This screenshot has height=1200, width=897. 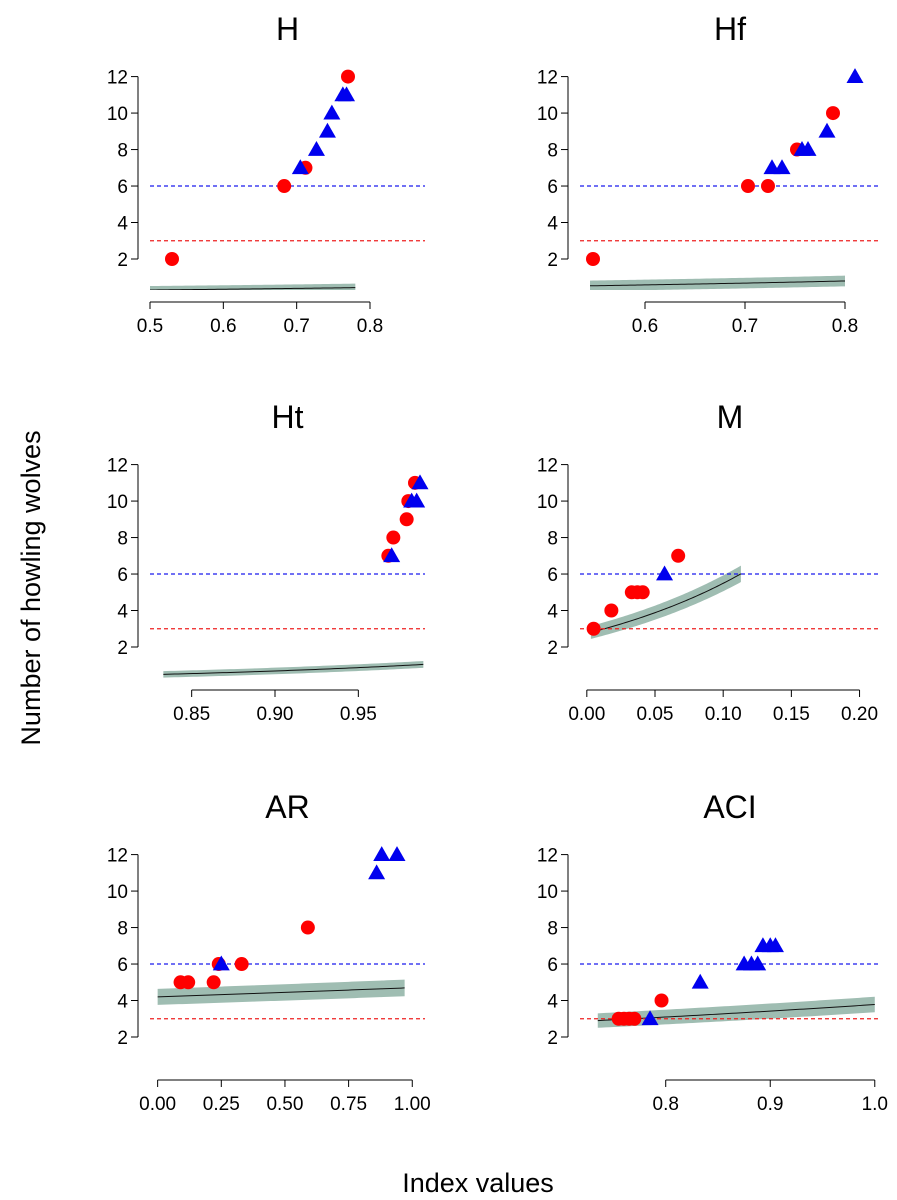 What do you see at coordinates (266, 174) in the screenshot?
I see `panel-h: H 2 4 6 8 10 12 0.5 0.6 0.7 0.8` at bounding box center [266, 174].